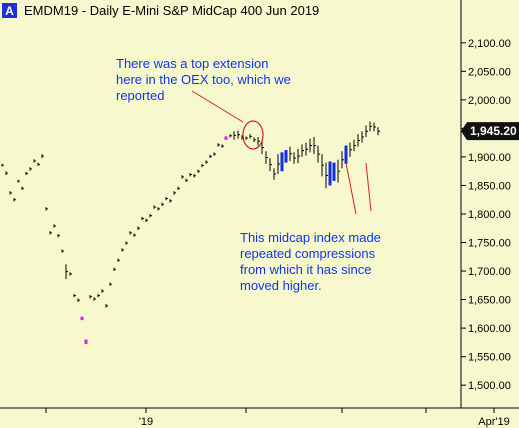 The width and height of the screenshot is (519, 428). Describe the element at coordinates (489, 358) in the screenshot. I see `y-tick-label: 1,550.00` at that location.